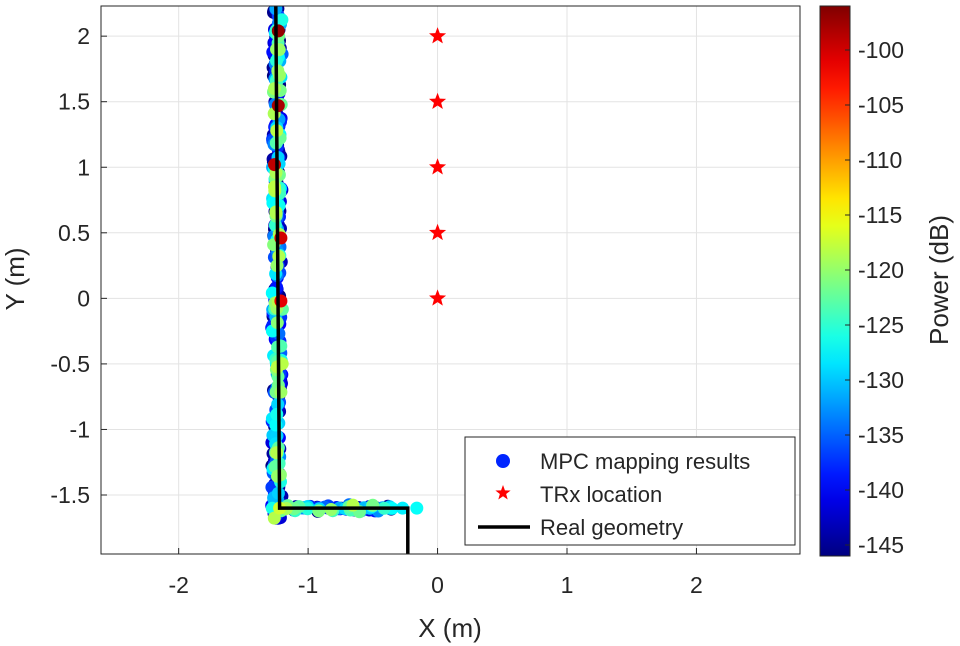 This screenshot has height=646, width=960. I want to click on y-tick-label: 2, so click(83, 36).